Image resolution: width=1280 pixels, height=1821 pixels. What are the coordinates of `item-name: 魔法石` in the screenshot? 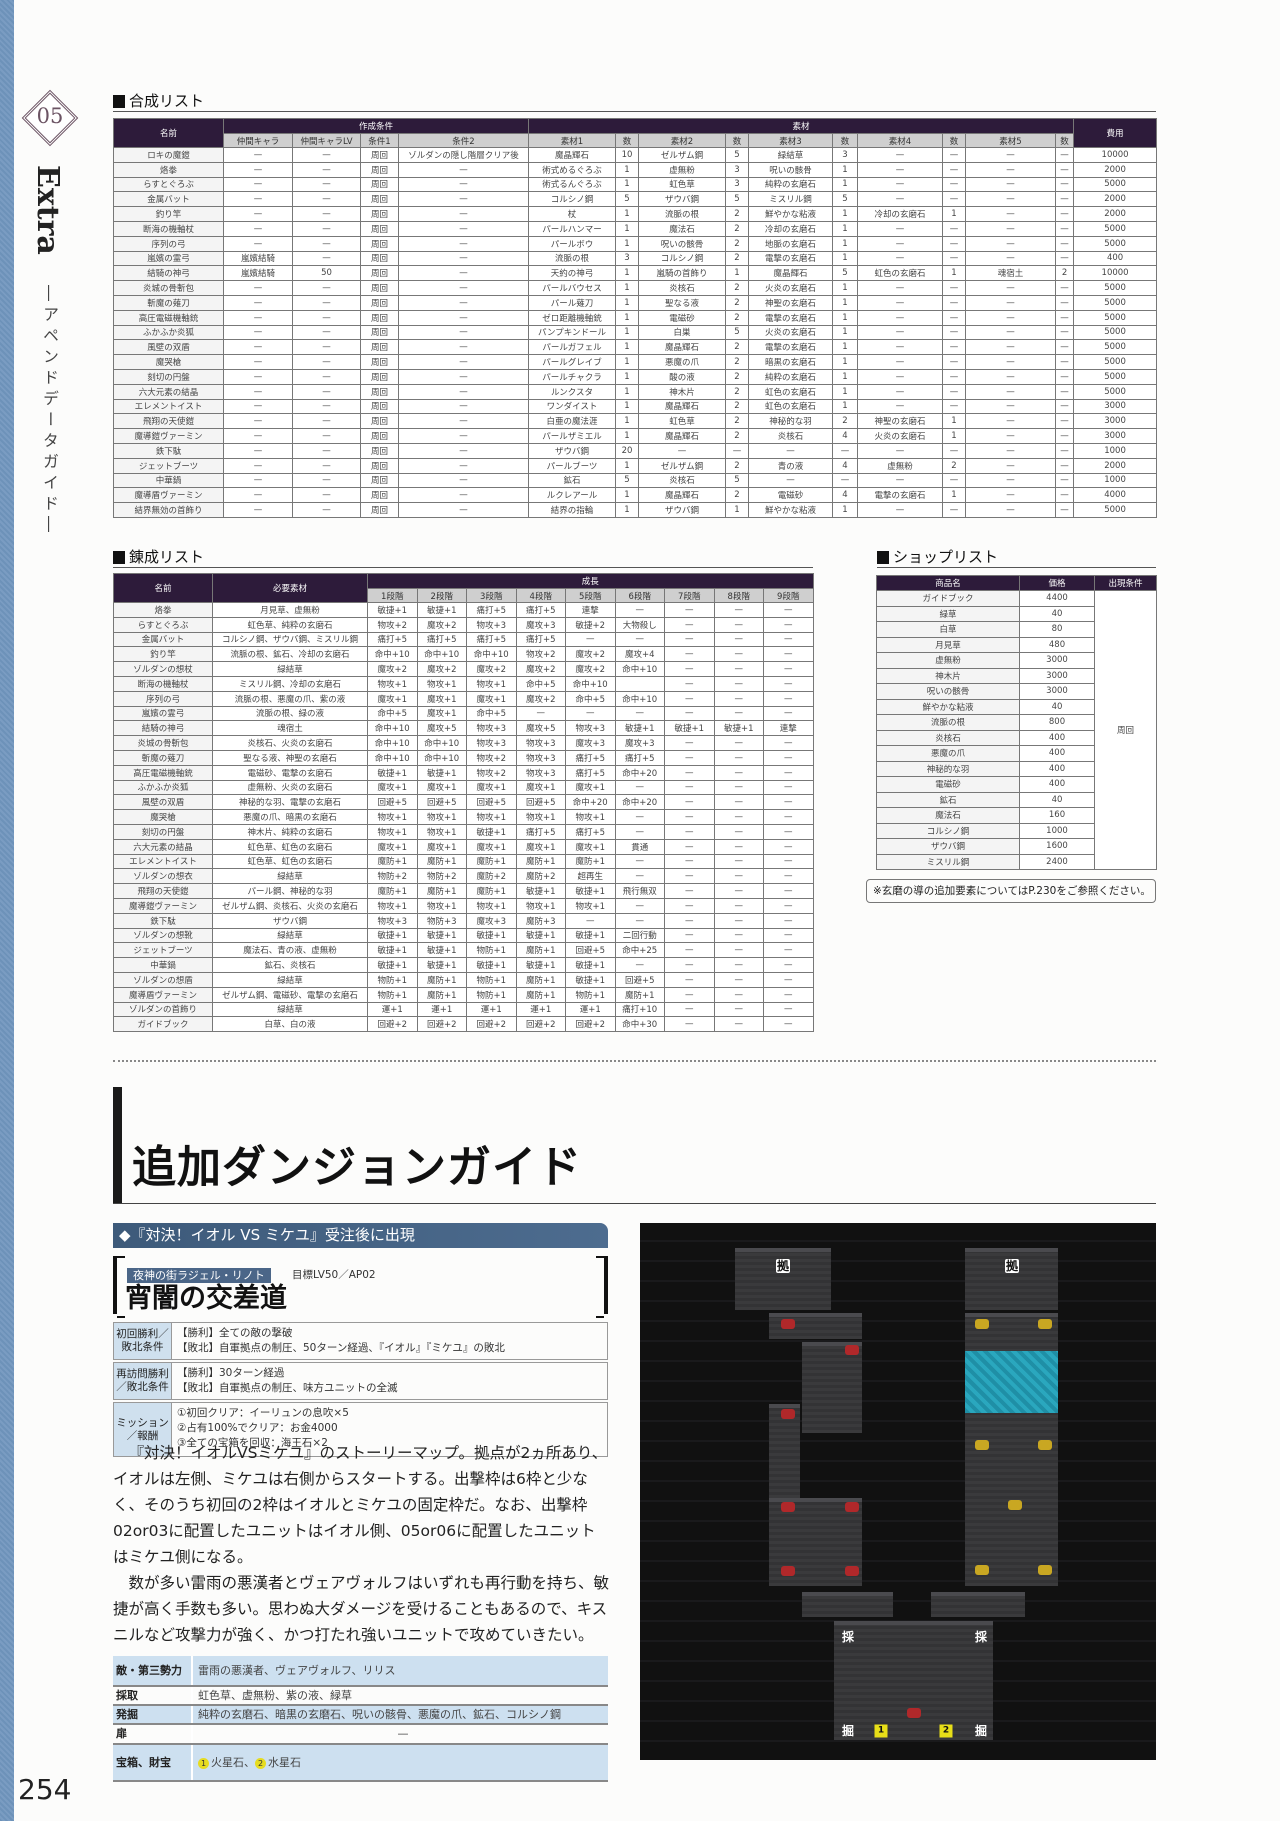 It's located at (948, 815).